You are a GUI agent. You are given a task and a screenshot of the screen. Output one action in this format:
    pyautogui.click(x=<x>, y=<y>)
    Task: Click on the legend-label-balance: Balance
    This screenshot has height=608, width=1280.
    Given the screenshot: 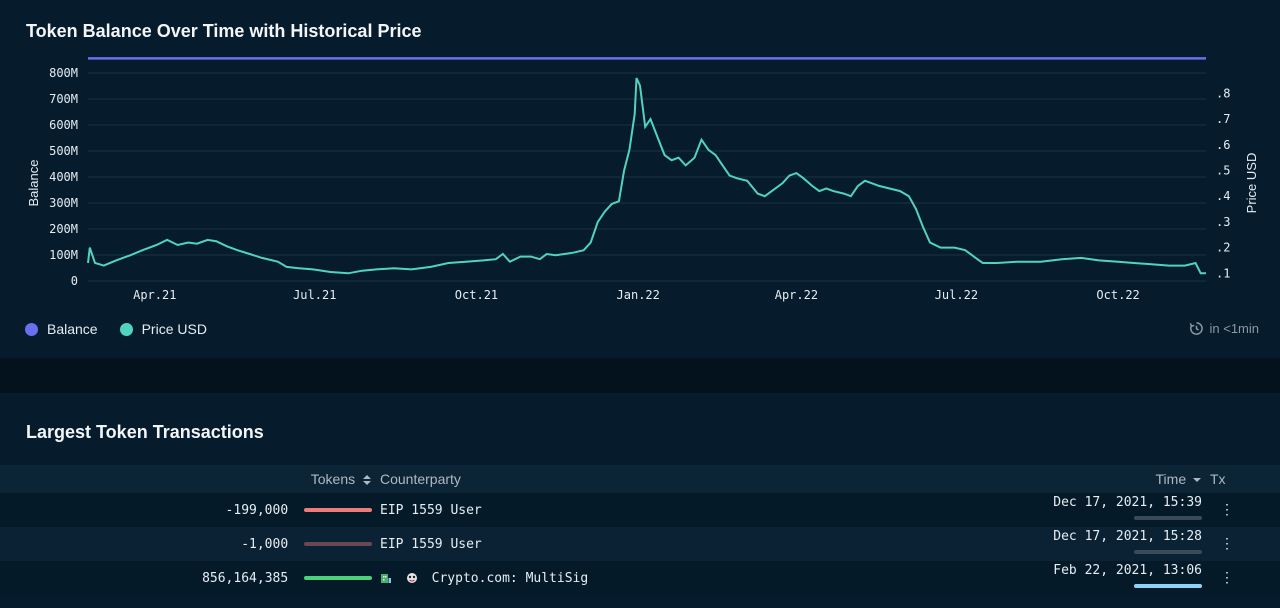 What is the action you would take?
    pyautogui.click(x=72, y=329)
    